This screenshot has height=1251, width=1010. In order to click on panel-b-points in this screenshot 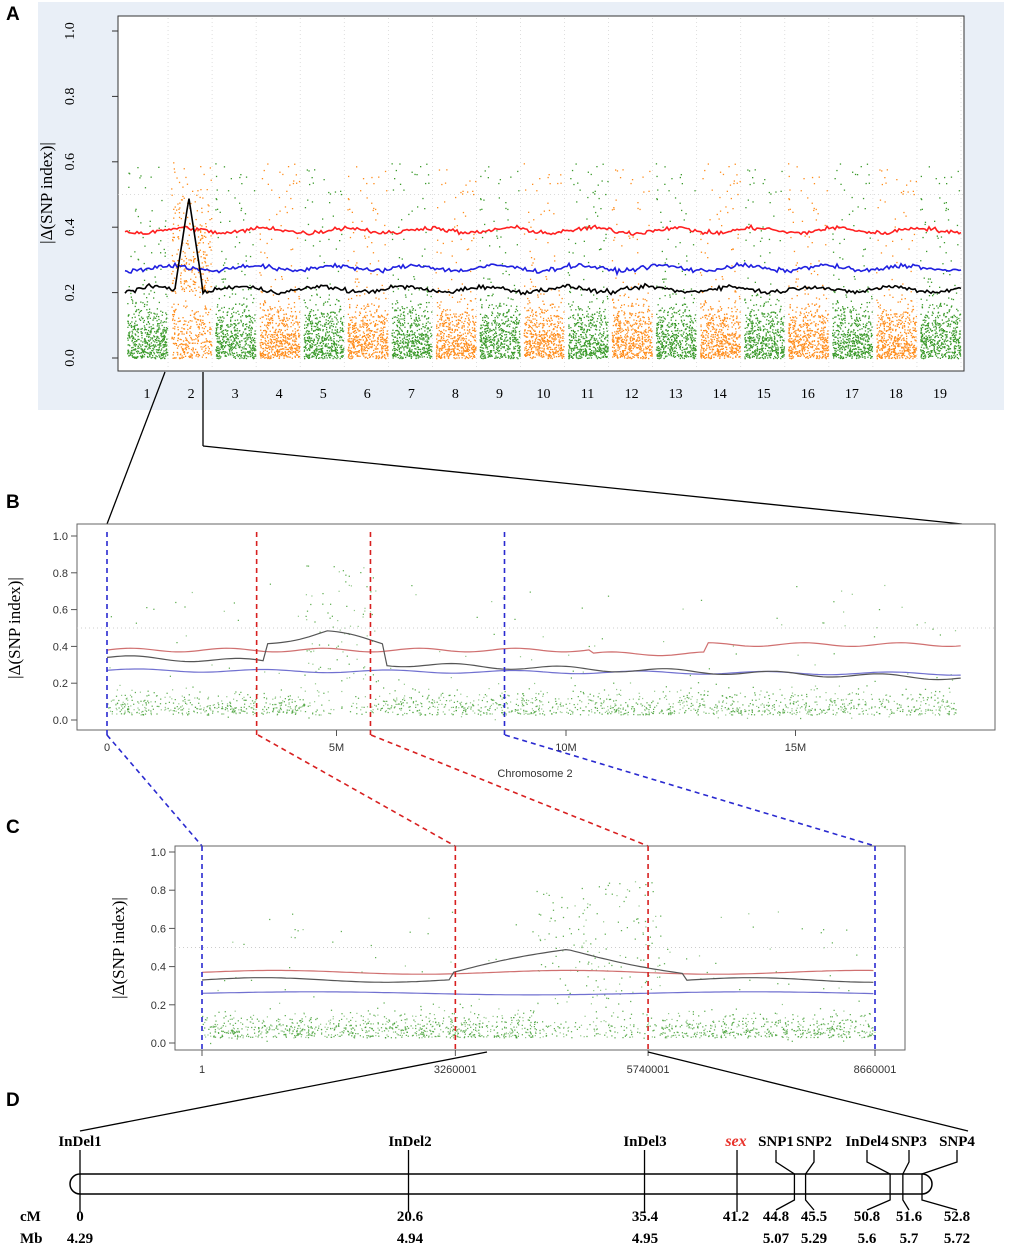, I will do `click(532, 643)`.